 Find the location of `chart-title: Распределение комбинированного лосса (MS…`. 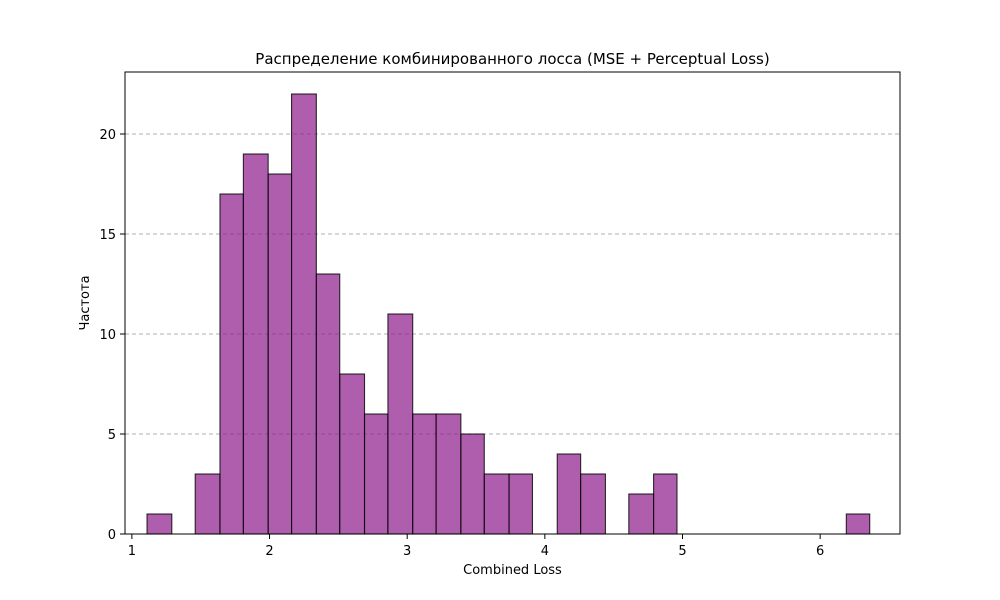

chart-title: Распределение комбинированного лосса (MS… is located at coordinates (512, 59).